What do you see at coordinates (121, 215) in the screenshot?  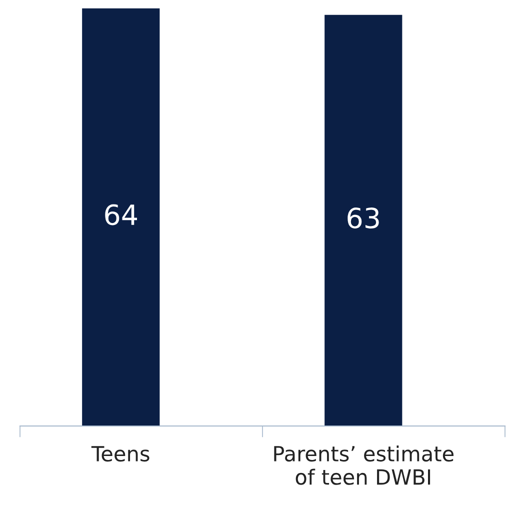 I see `data-label: 64` at bounding box center [121, 215].